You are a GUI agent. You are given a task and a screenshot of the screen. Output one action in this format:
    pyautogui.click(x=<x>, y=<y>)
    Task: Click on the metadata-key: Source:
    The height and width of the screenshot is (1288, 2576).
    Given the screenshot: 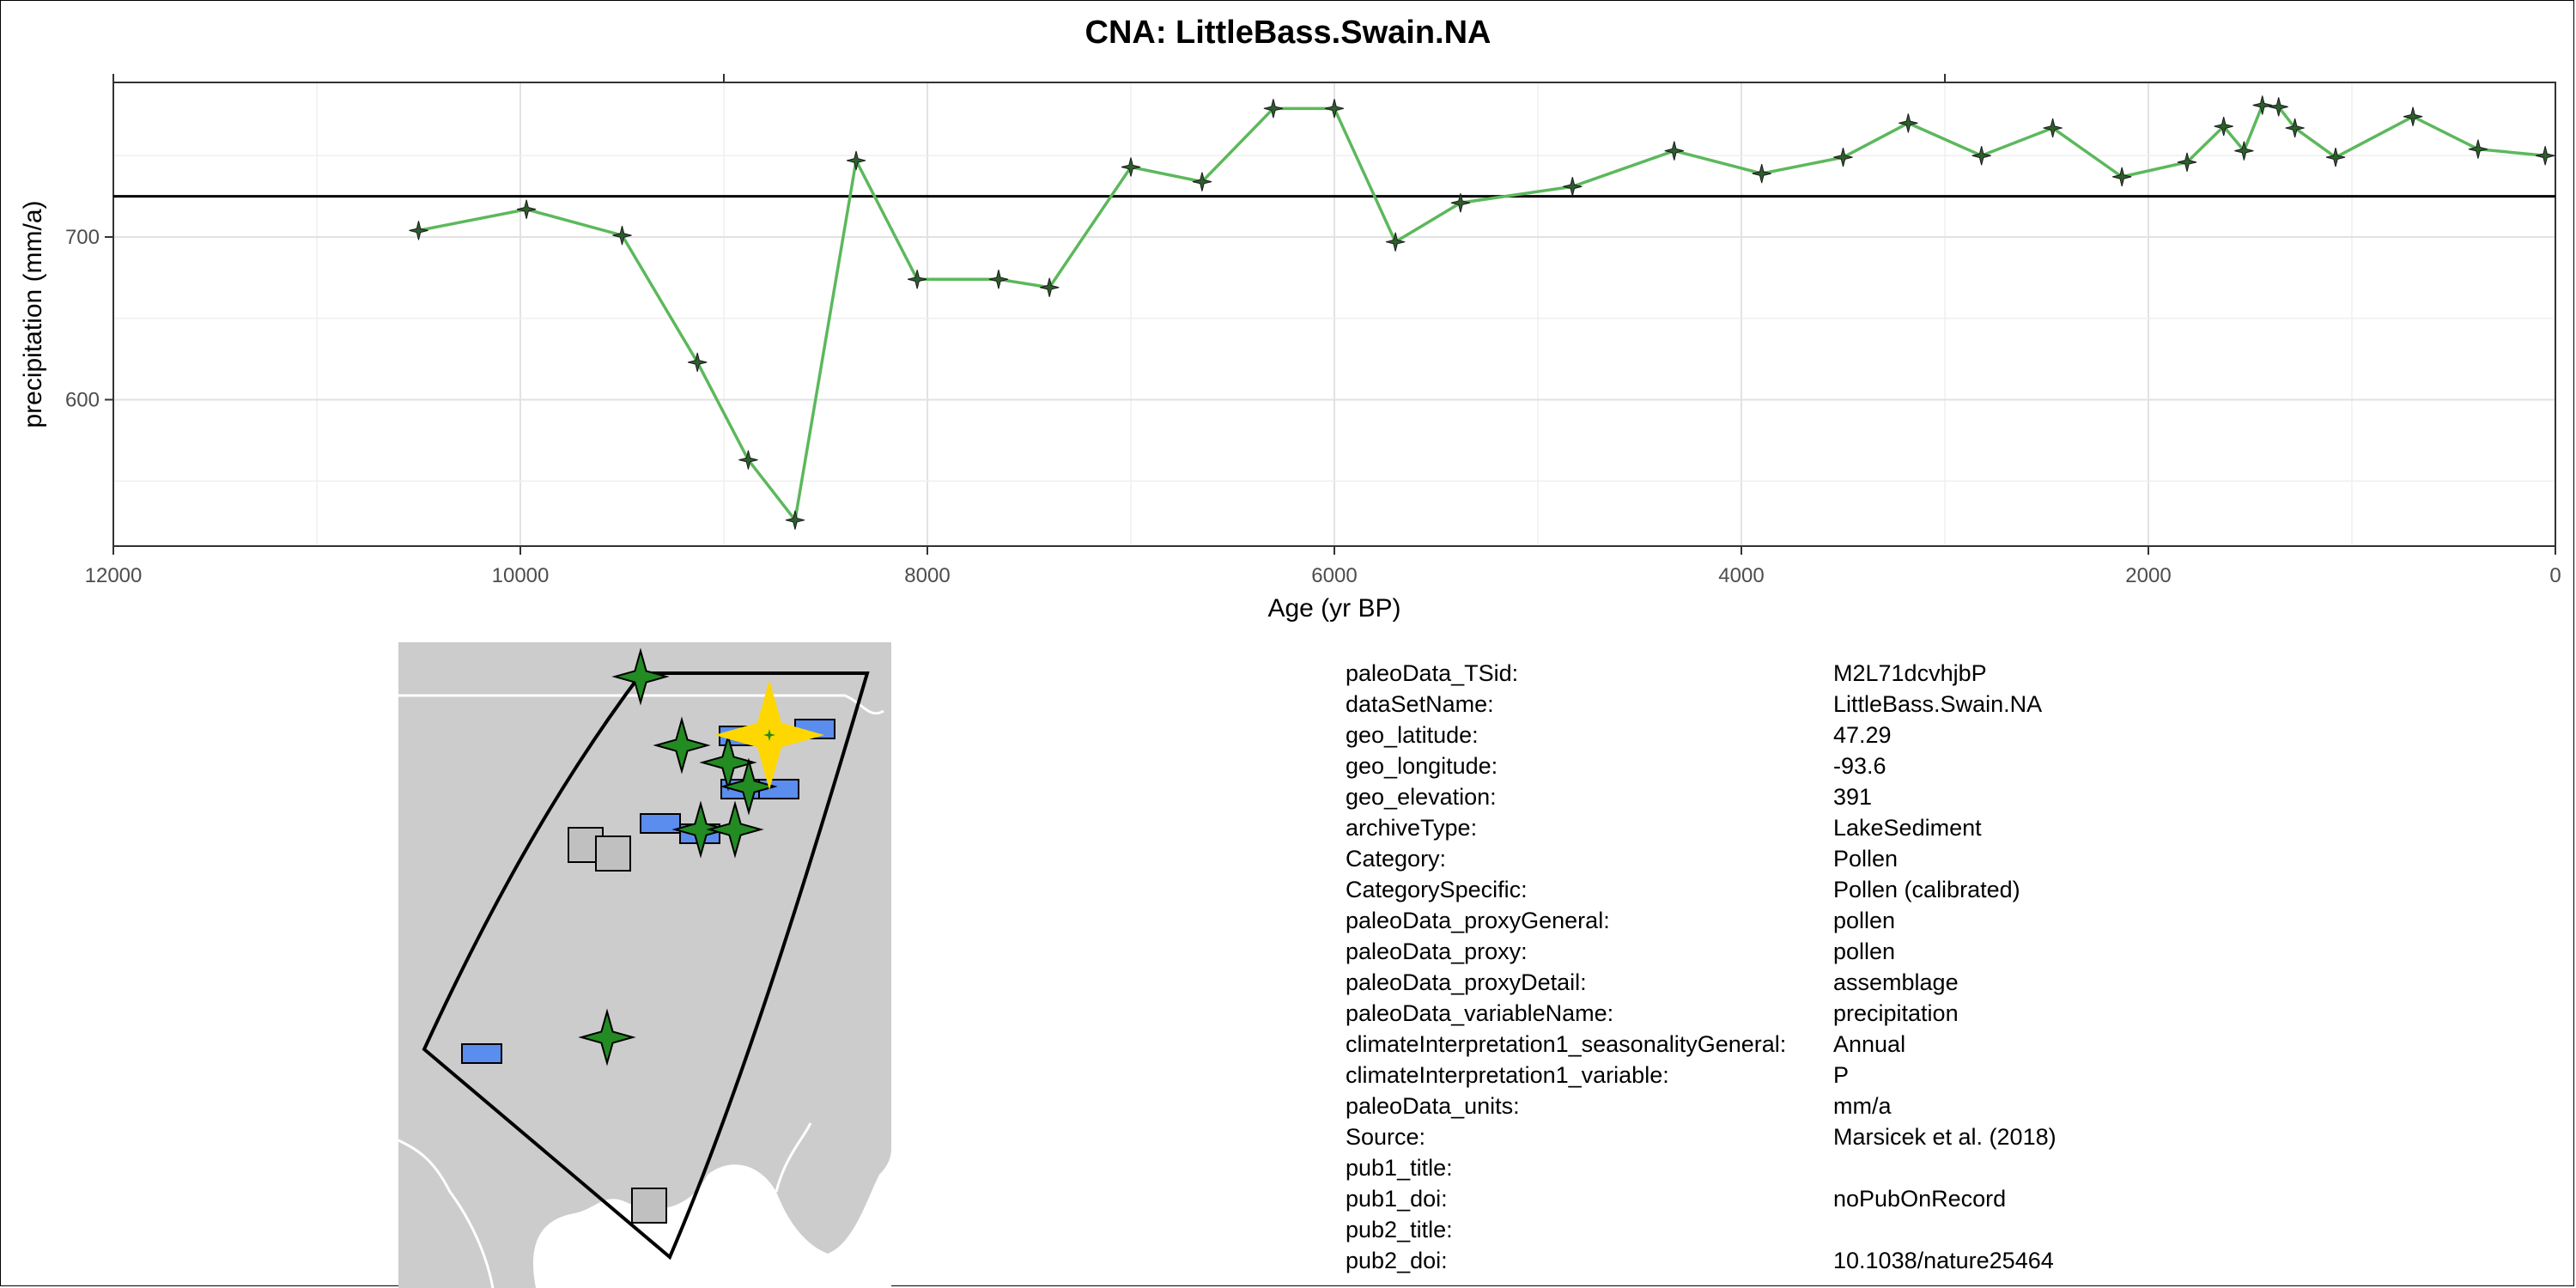 What is the action you would take?
    pyautogui.click(x=1386, y=1137)
    